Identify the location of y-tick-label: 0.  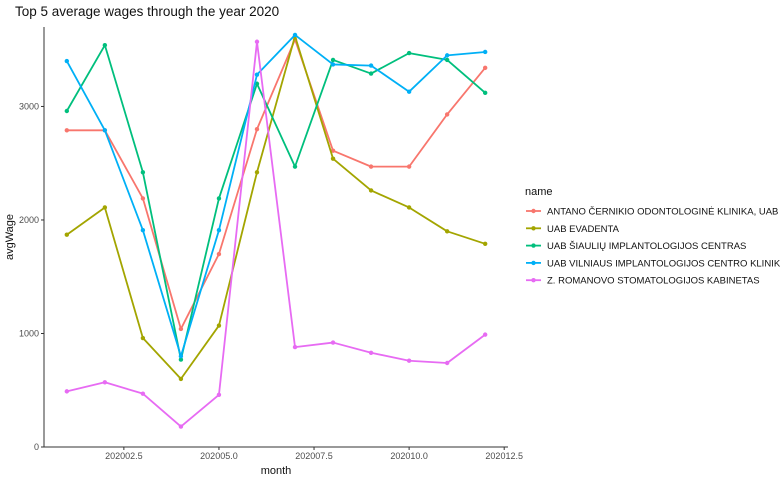
(36, 447).